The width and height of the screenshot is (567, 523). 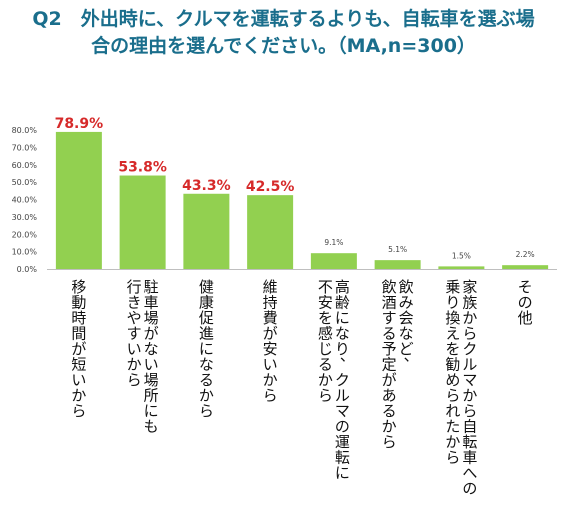 What do you see at coordinates (469, 473) in the screenshot?
I see `category-label-char: へ` at bounding box center [469, 473].